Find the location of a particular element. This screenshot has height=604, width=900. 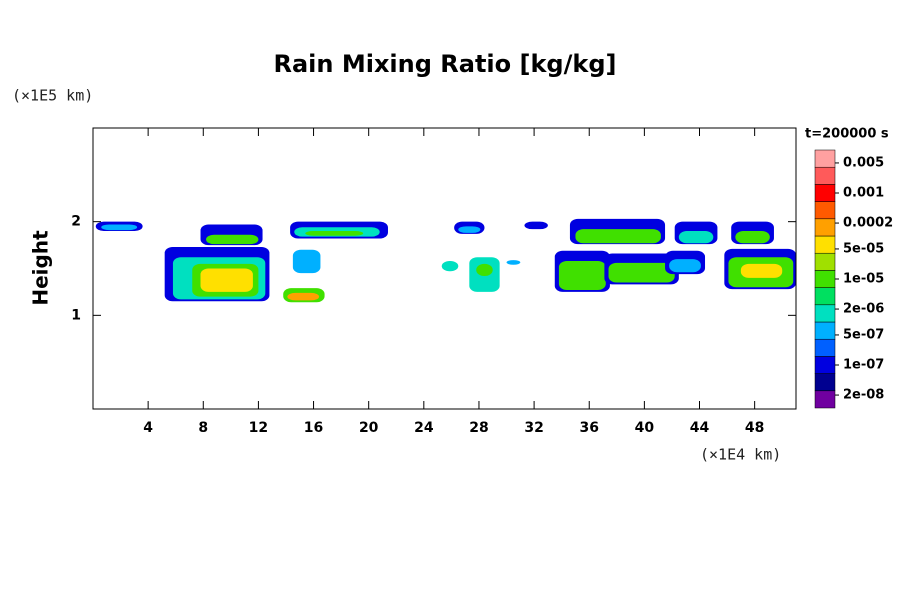

colorbar-label: 0.001 is located at coordinates (863, 193).